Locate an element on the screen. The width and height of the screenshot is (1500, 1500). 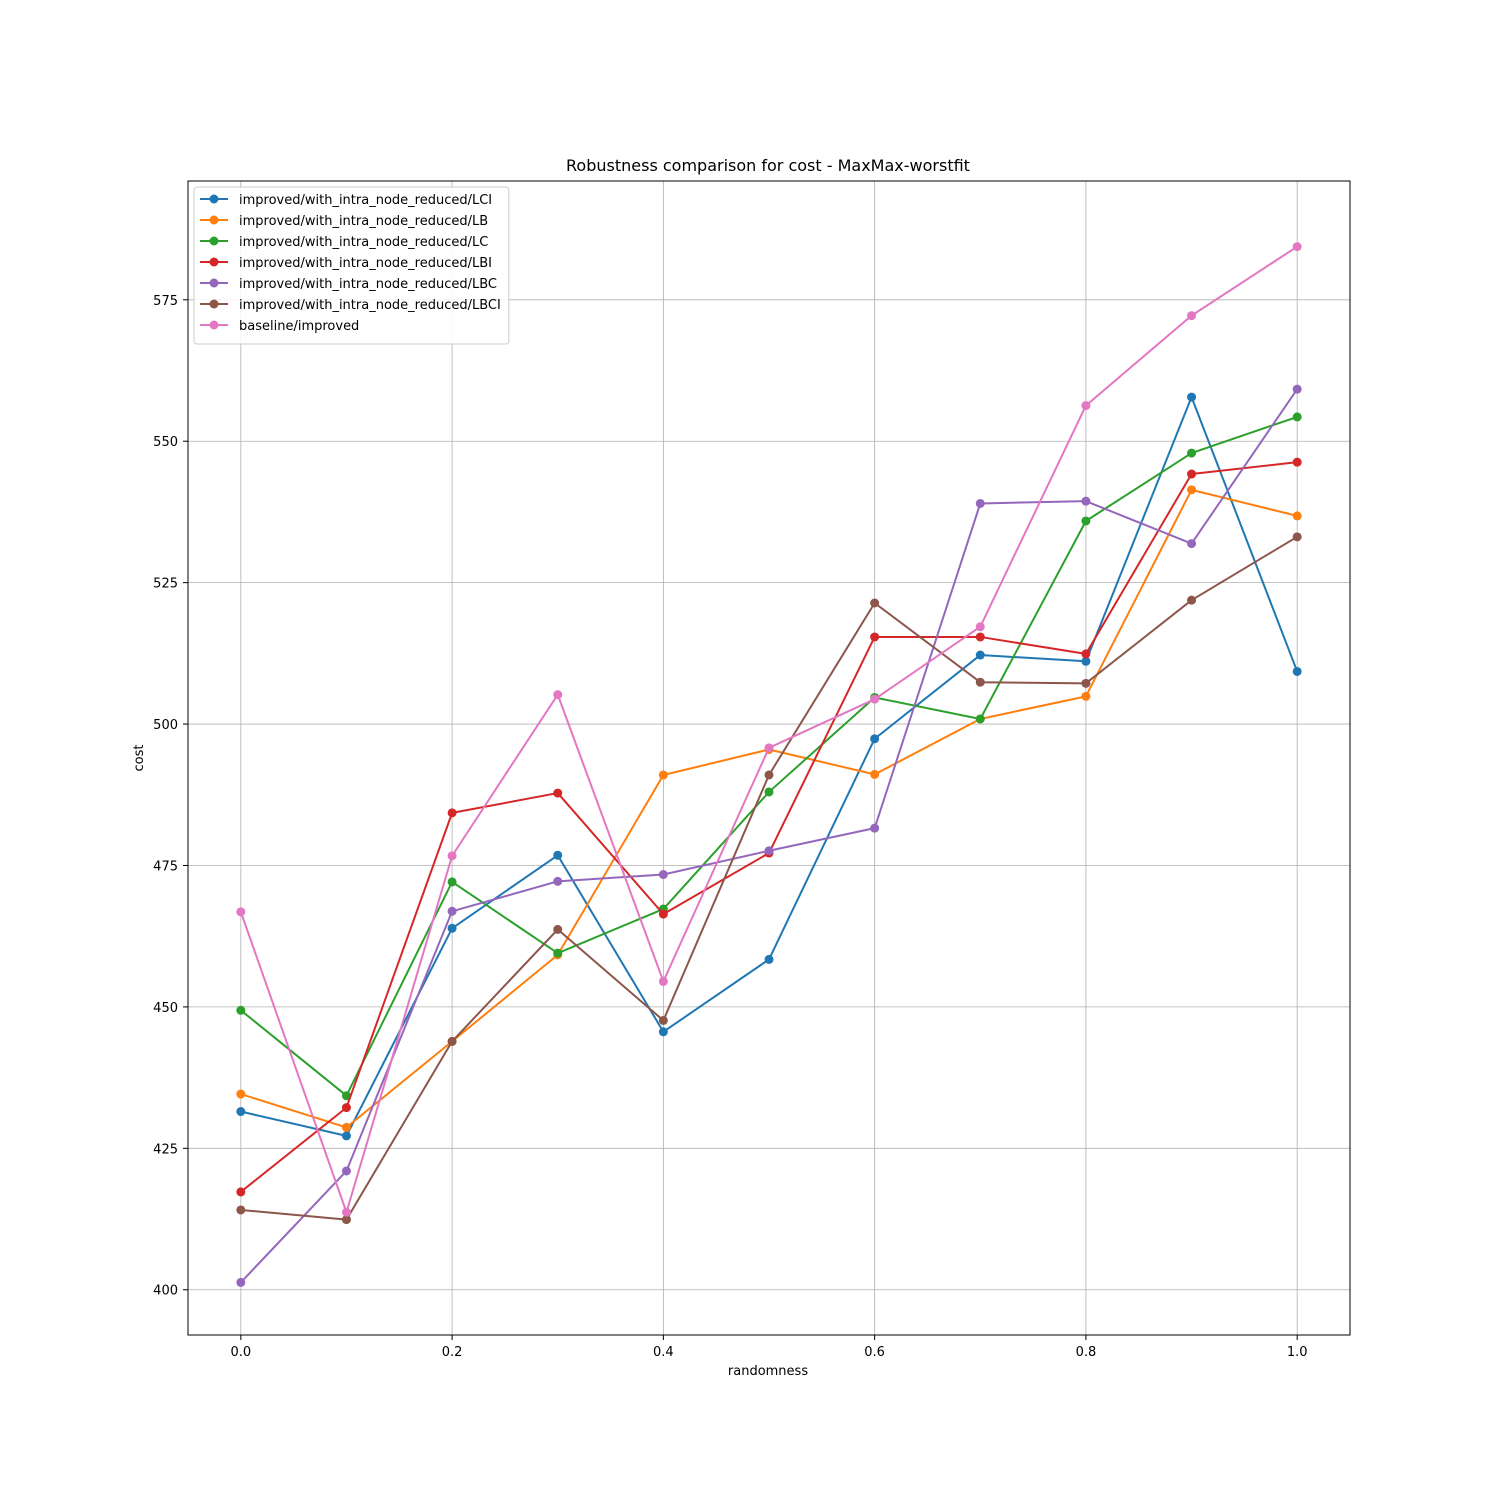
x-tick-label: 0.2 is located at coordinates (452, 1352).